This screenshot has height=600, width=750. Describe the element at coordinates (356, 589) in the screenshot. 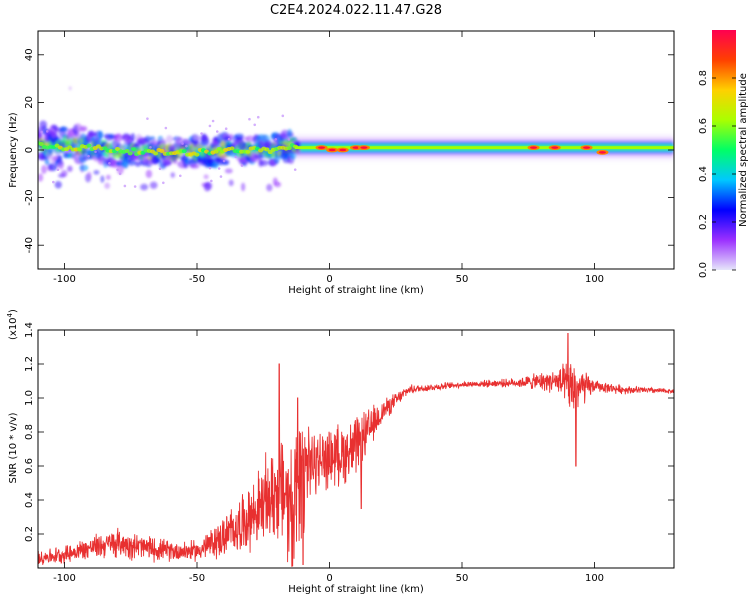

I see `snr-xlabel: Height of straight line (km)` at that location.